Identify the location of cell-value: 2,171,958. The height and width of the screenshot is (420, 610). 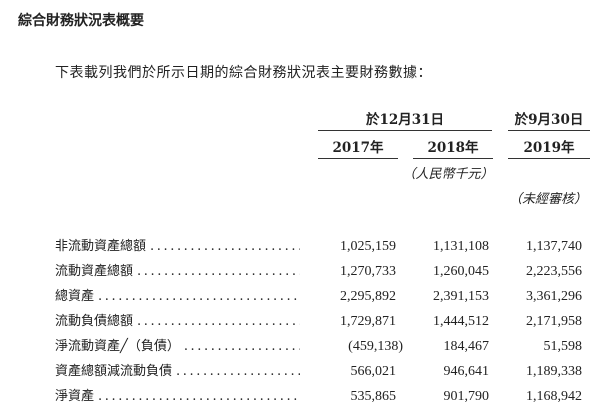
(554, 321).